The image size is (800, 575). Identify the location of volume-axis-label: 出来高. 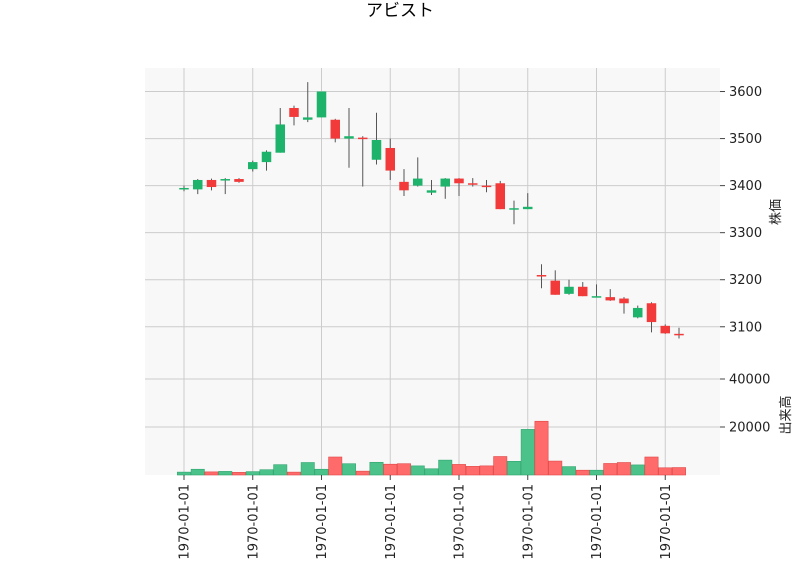
(786, 414).